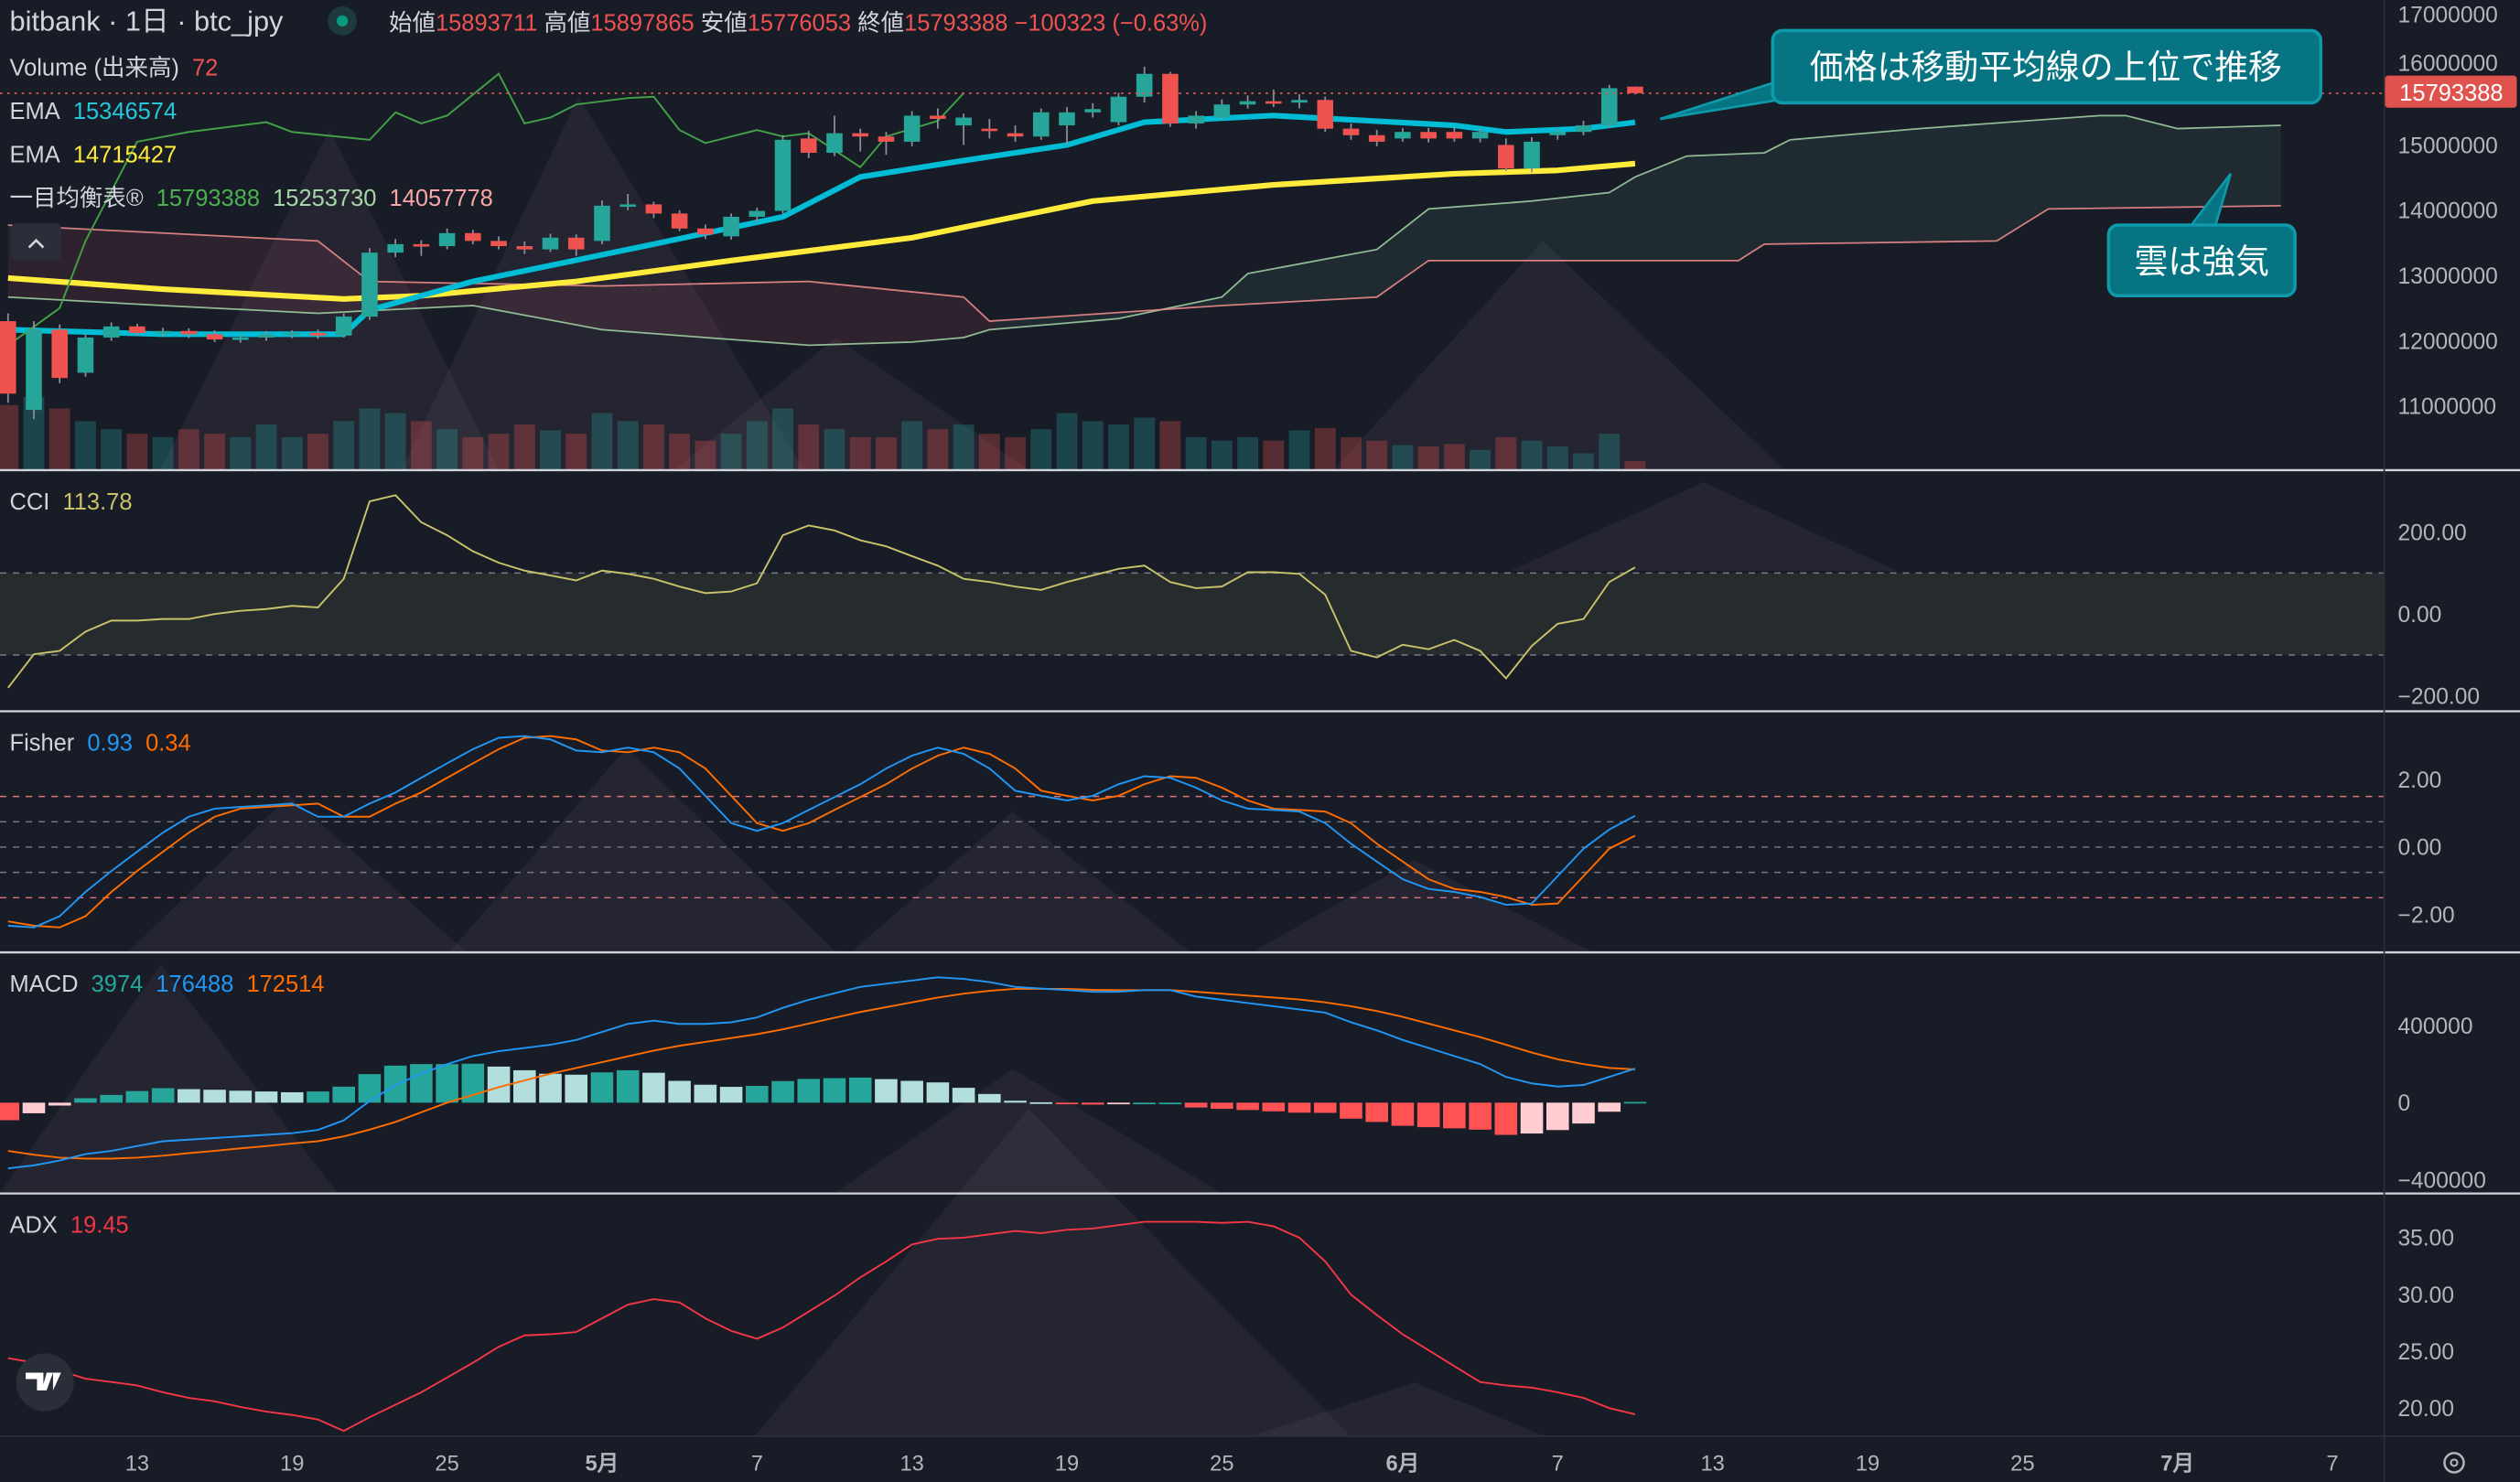 The width and height of the screenshot is (2520, 1482). I want to click on adx-pane, so click(821, 1327).